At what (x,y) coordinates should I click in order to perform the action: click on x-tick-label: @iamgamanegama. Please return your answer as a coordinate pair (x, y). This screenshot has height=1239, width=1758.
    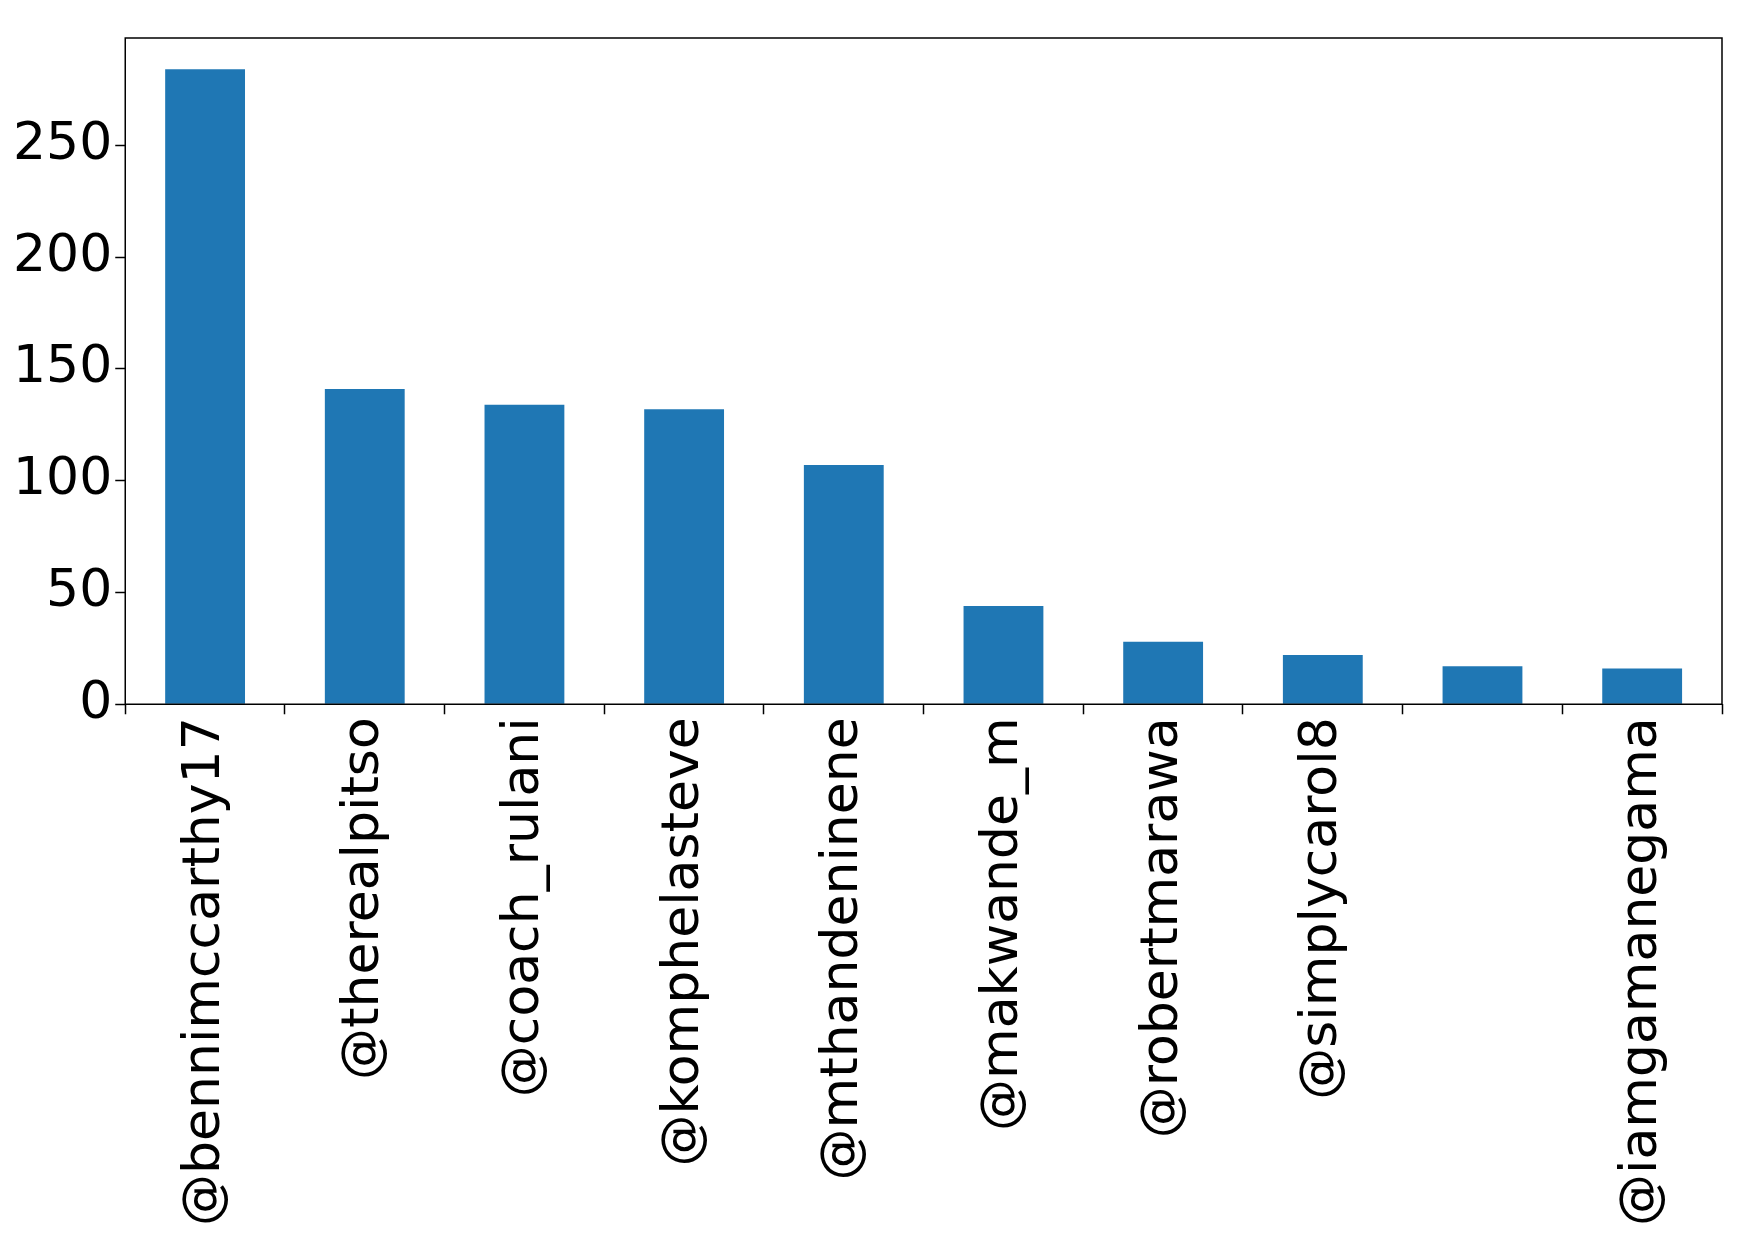
    Looking at the image, I should click on (1637, 971).